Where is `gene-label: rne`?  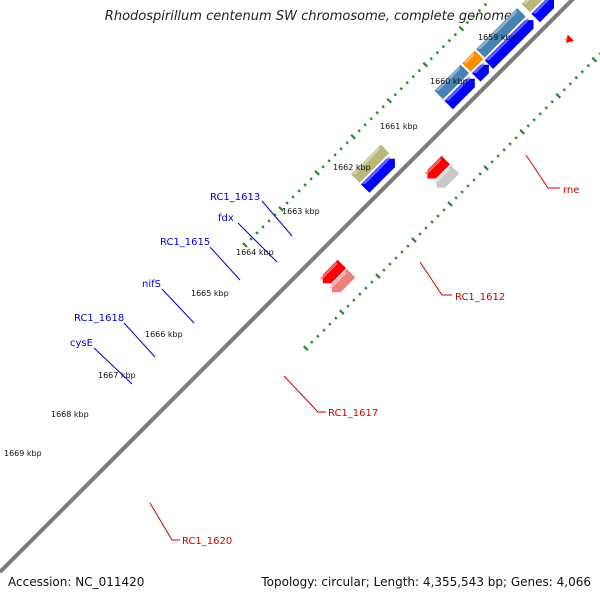 gene-label: rne is located at coordinates (571, 190).